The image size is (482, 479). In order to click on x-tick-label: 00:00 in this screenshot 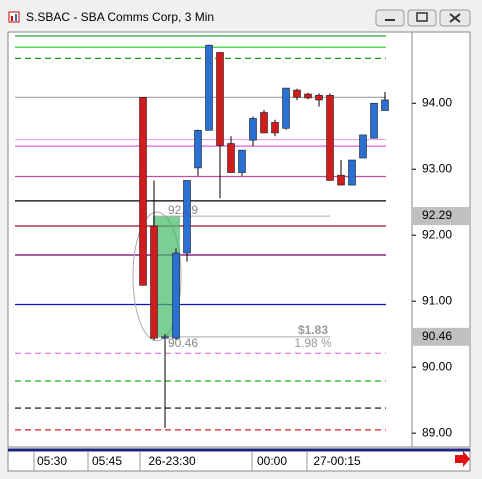, I will do `click(272, 461)`.